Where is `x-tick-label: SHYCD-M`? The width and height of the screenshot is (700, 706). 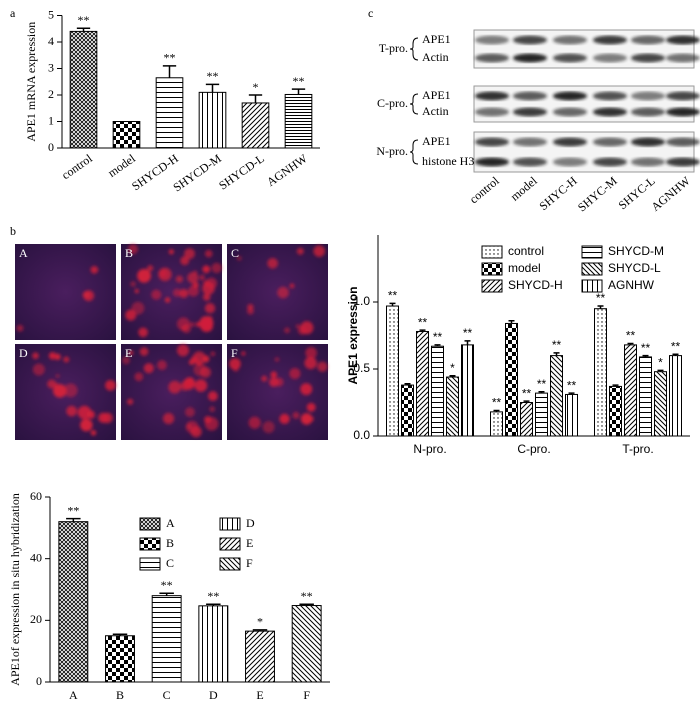 x-tick-label: SHYCD-M is located at coordinates (197, 172).